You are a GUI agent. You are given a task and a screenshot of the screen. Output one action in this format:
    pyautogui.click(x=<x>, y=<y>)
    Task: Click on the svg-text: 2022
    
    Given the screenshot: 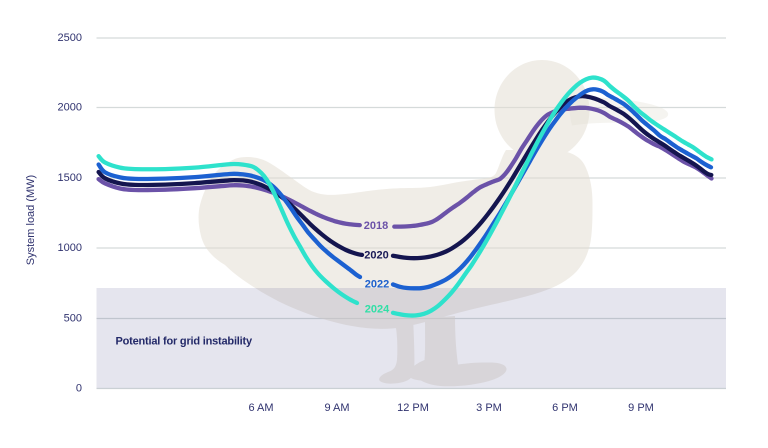 What is the action you would take?
    pyautogui.click(x=377, y=285)
    